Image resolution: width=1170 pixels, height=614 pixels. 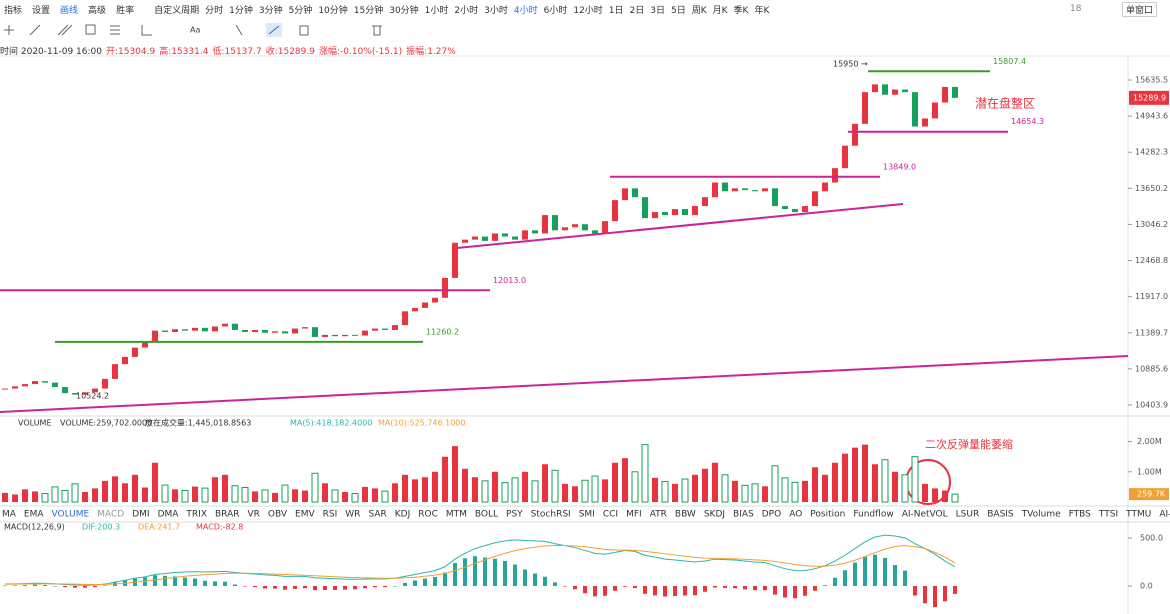 What do you see at coordinates (227, 515) in the screenshot?
I see `indicator-tab: BRAR` at bounding box center [227, 515].